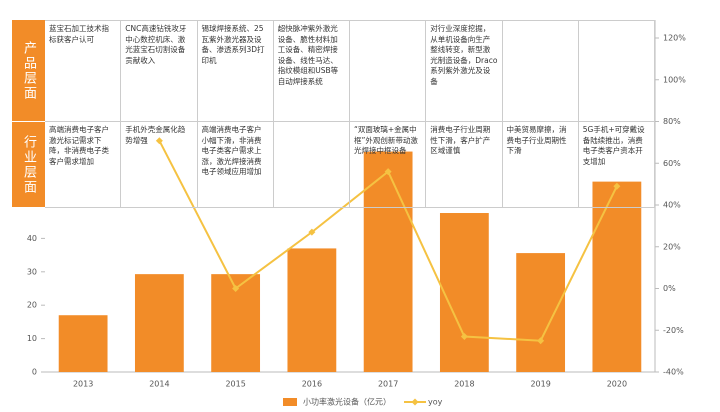 This screenshot has width=720, height=412. Describe the element at coordinates (32, 271) in the screenshot. I see `y-tick-label: 30` at that location.